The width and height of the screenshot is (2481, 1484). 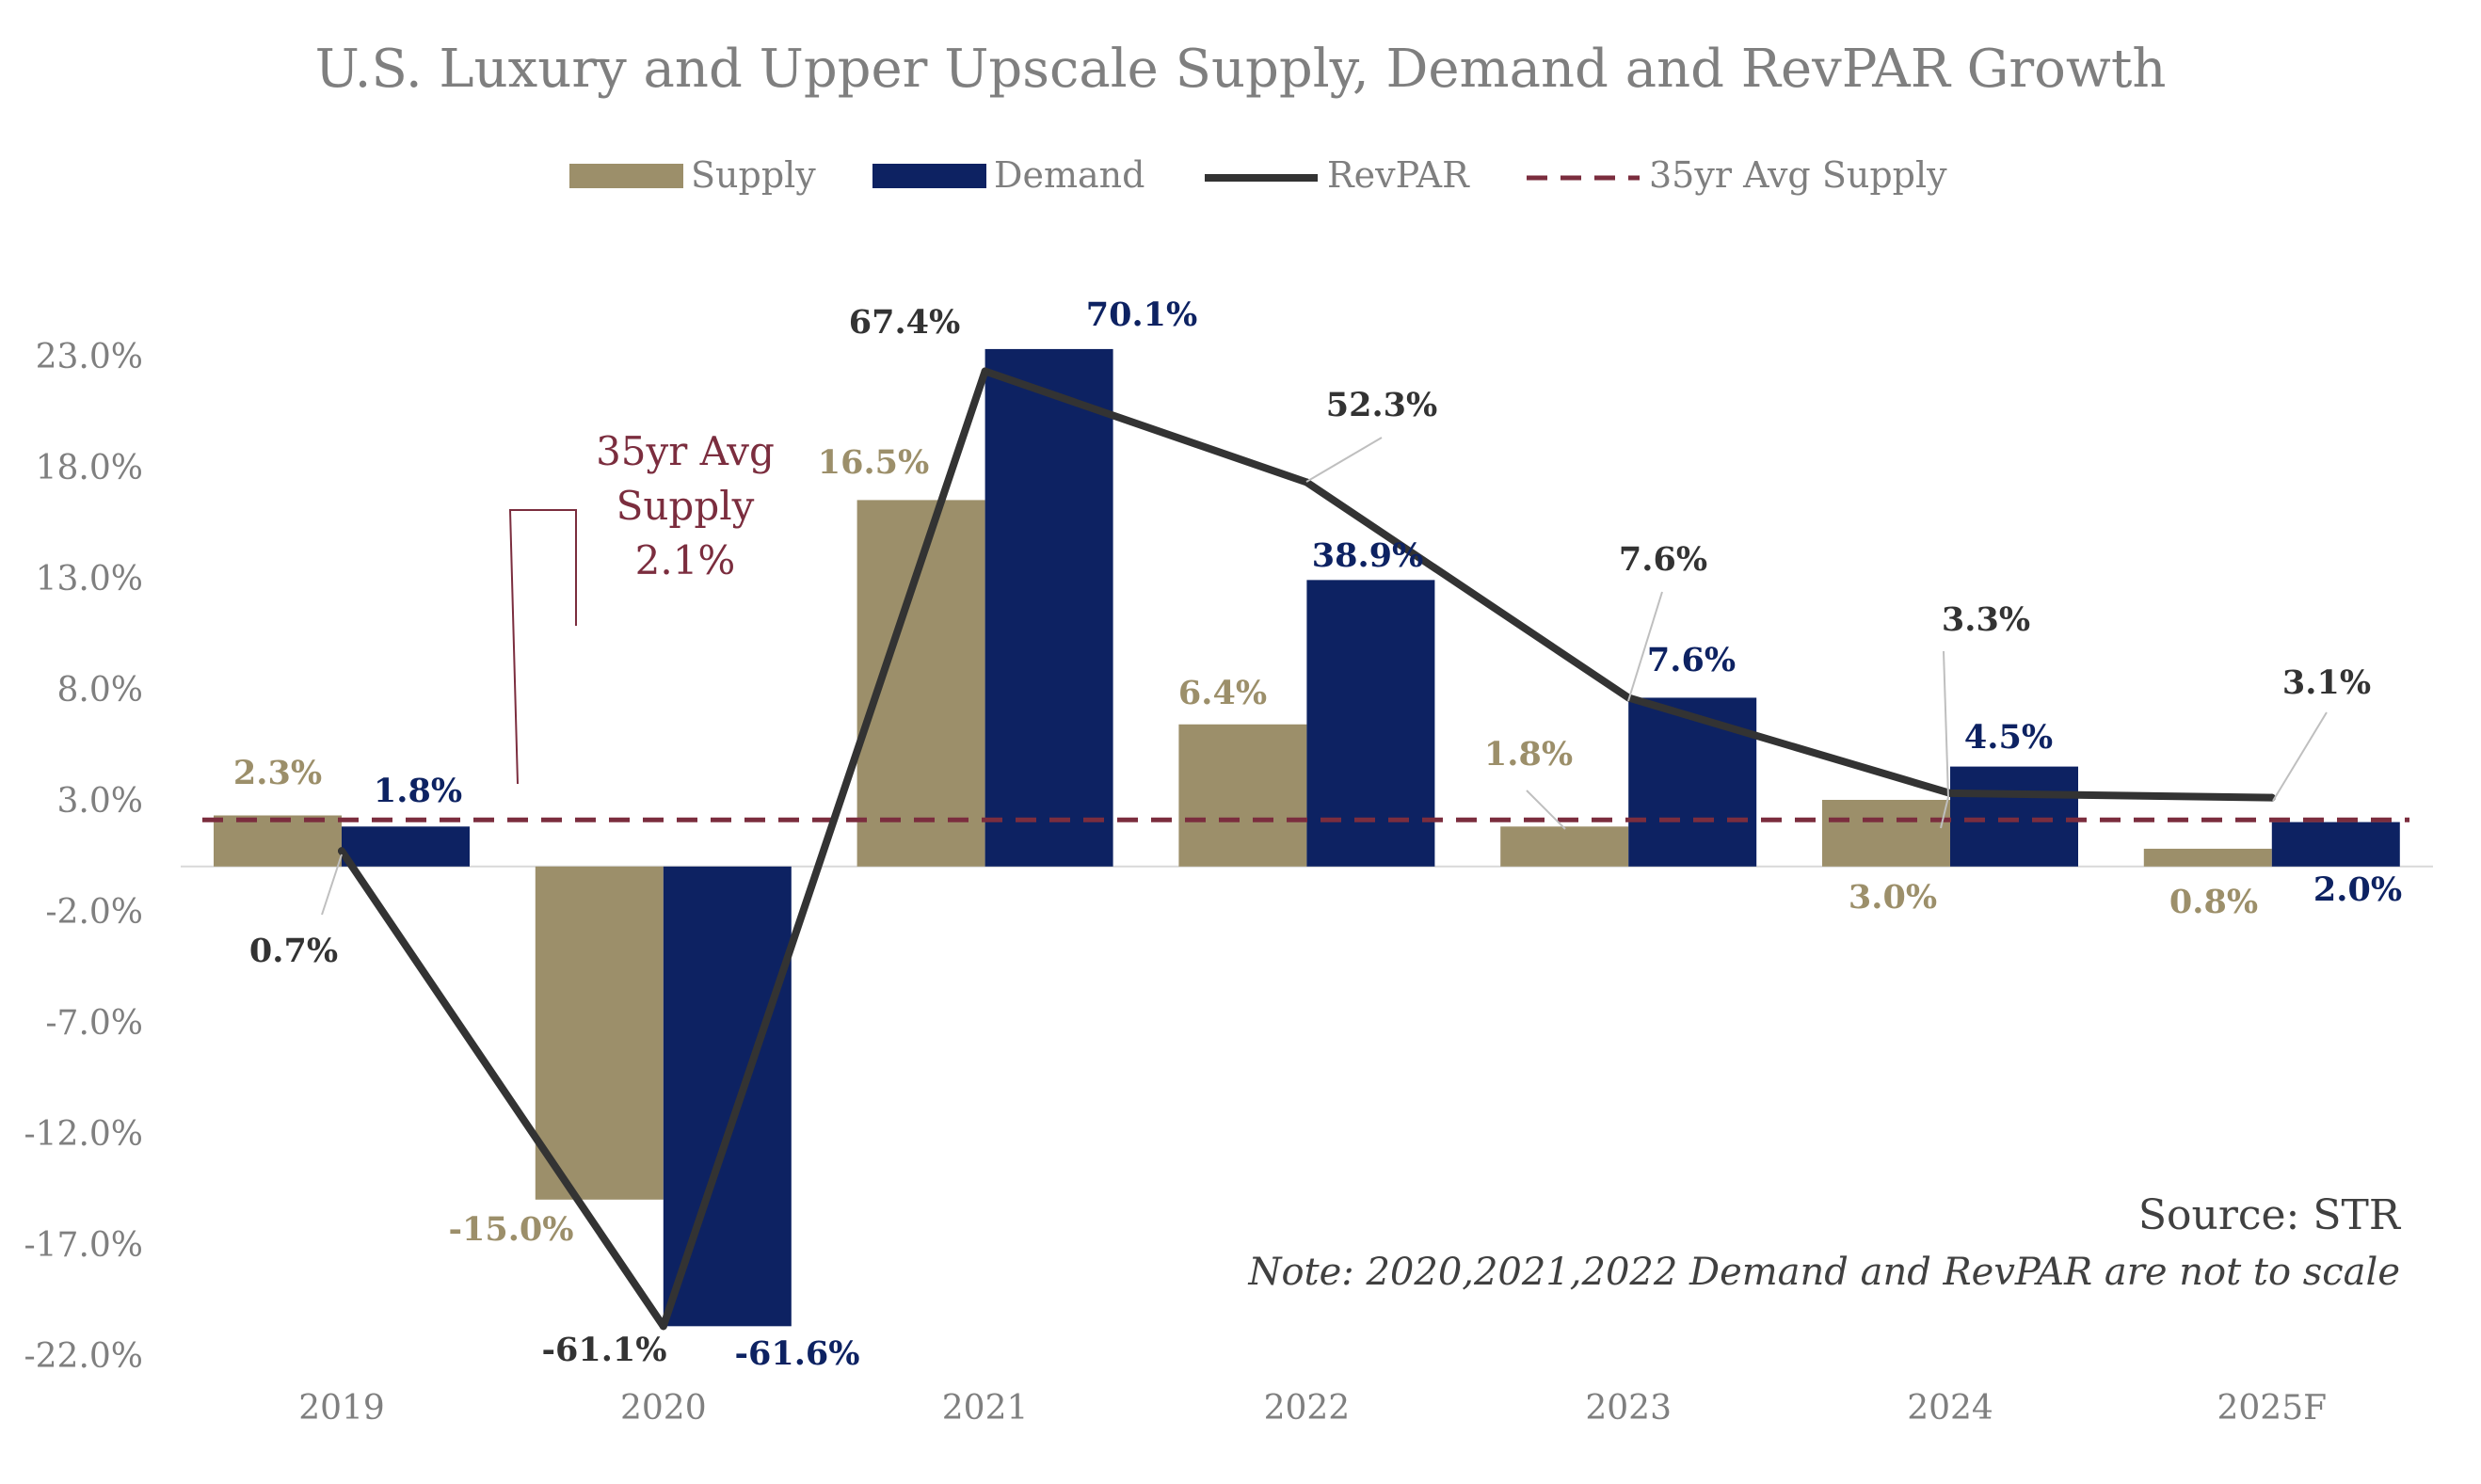 What do you see at coordinates (100, 801) in the screenshot?
I see `y-tick-label: 3.0%` at bounding box center [100, 801].